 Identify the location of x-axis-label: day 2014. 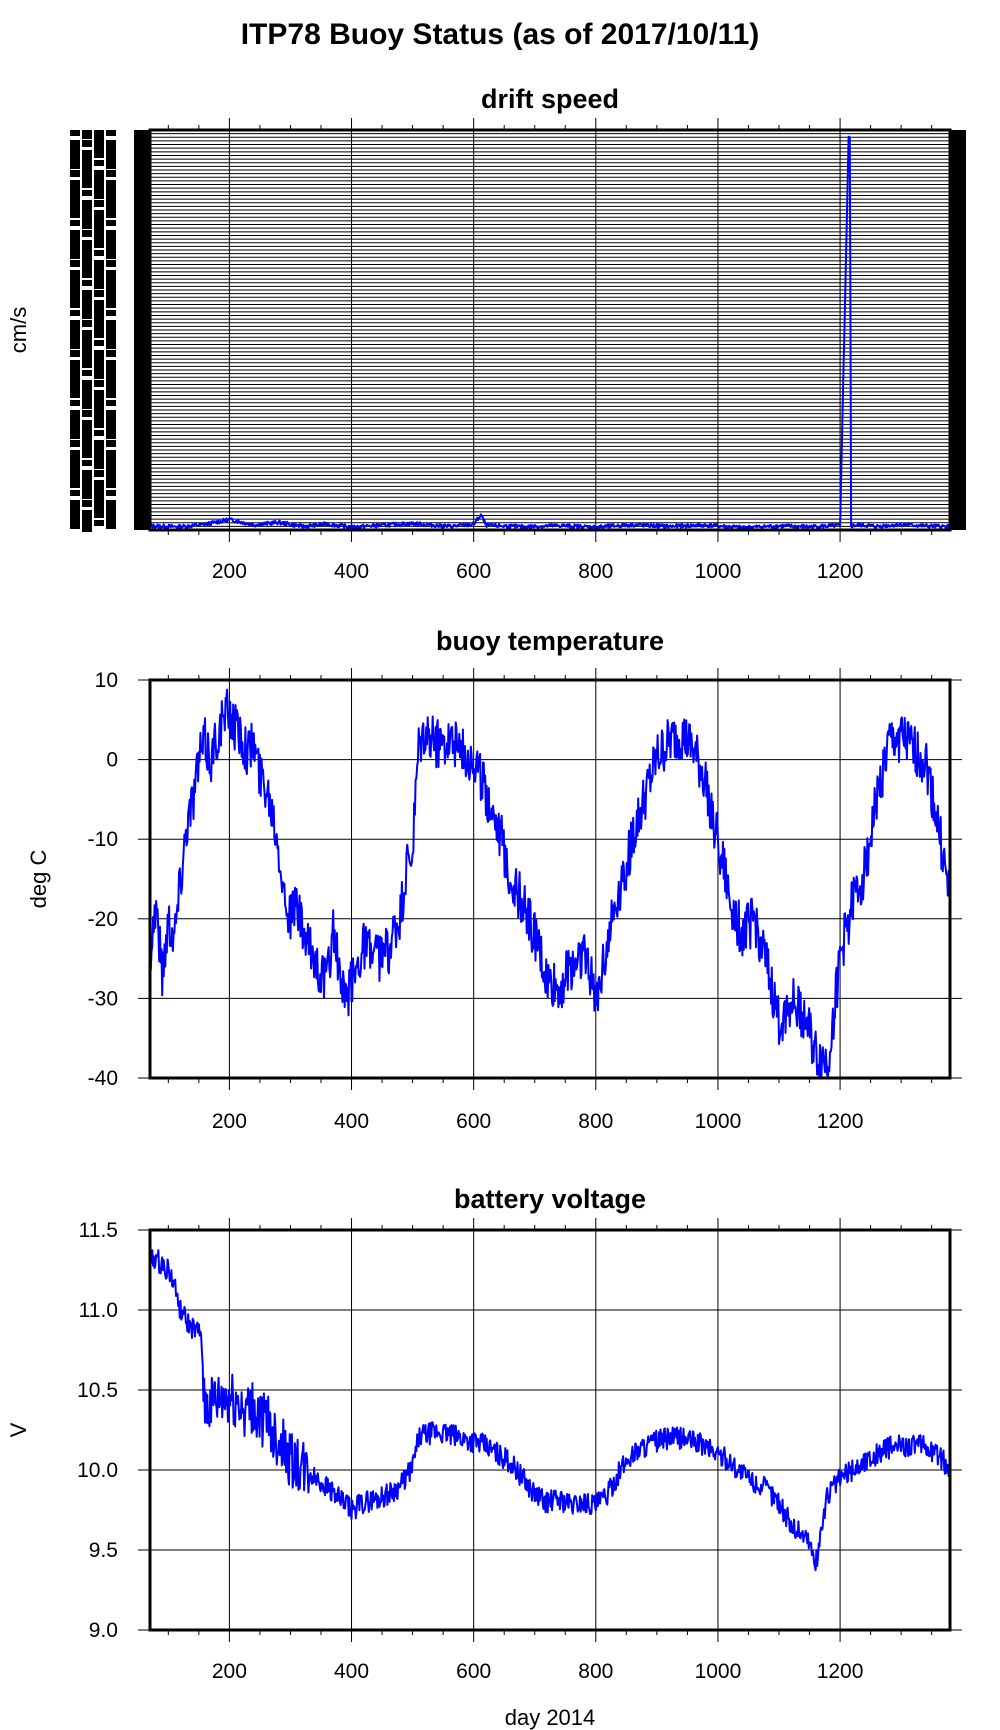
(550, 1717).